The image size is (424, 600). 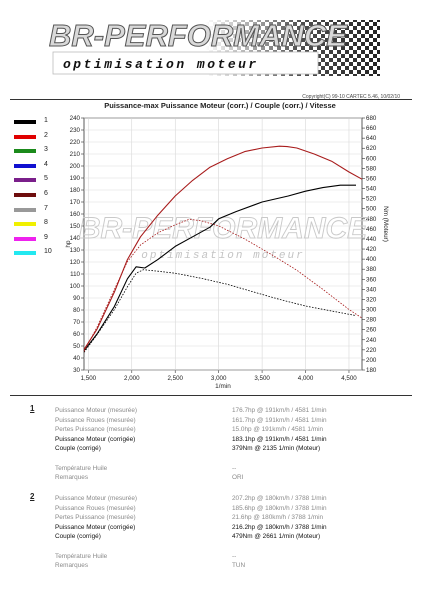 I want to click on y-right-tick-label: 620, so click(x=371, y=148).